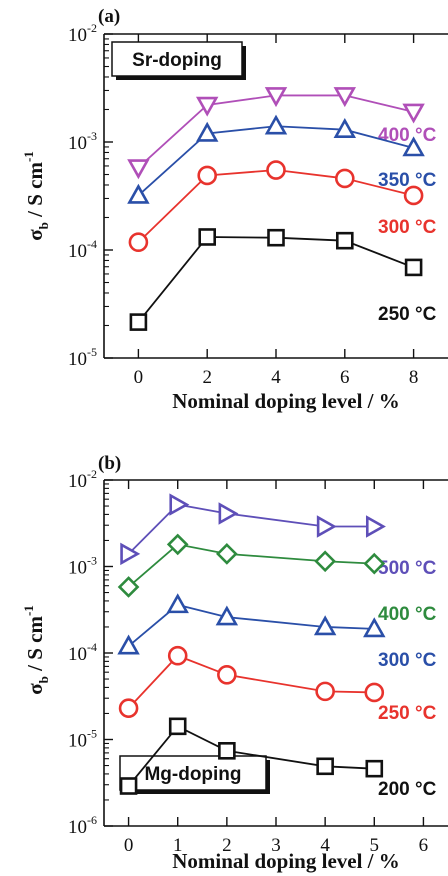  I want to click on series-label: 350 °C, so click(407, 180).